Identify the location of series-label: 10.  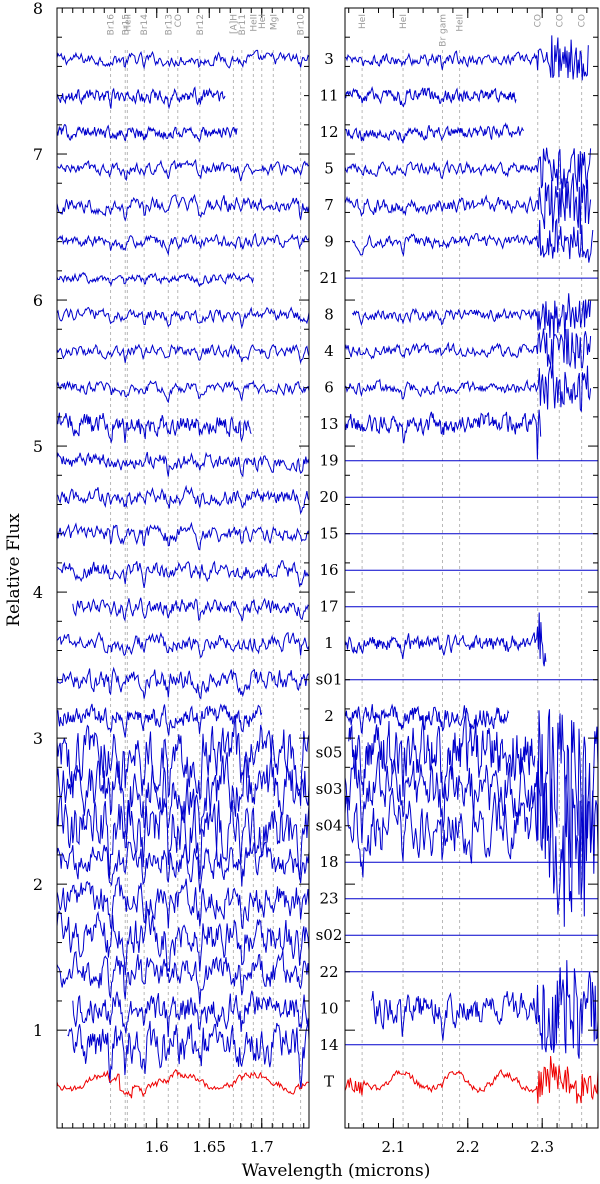
(328, 1008).